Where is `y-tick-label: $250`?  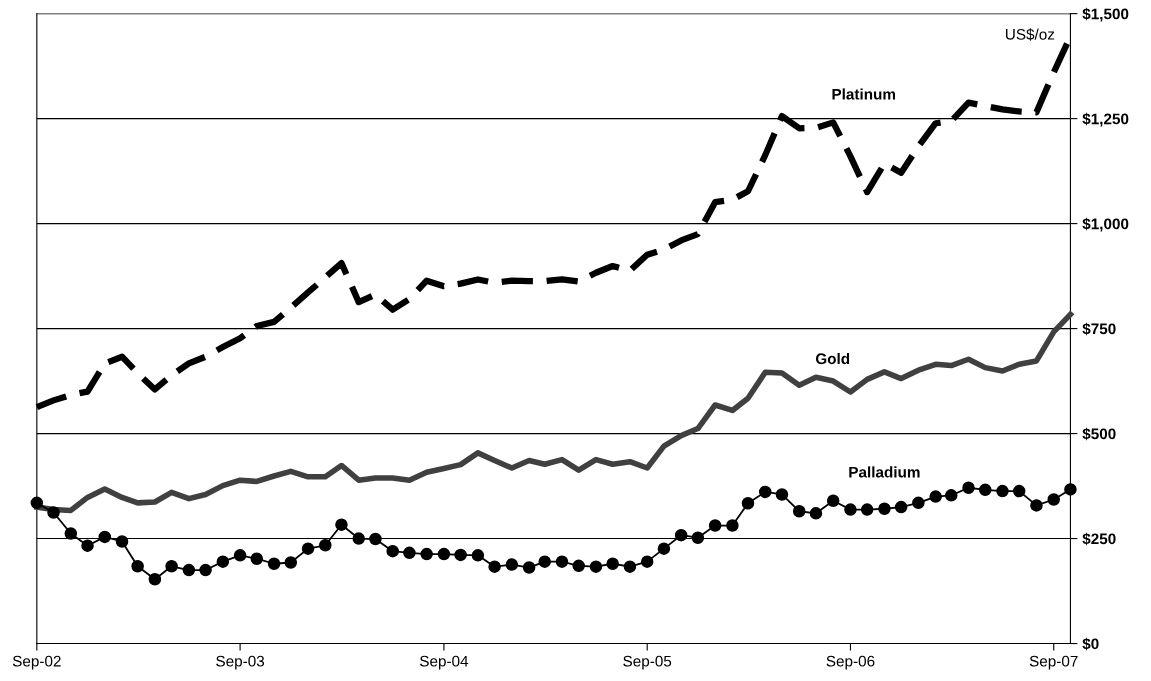 y-tick-label: $250 is located at coordinates (1099, 539).